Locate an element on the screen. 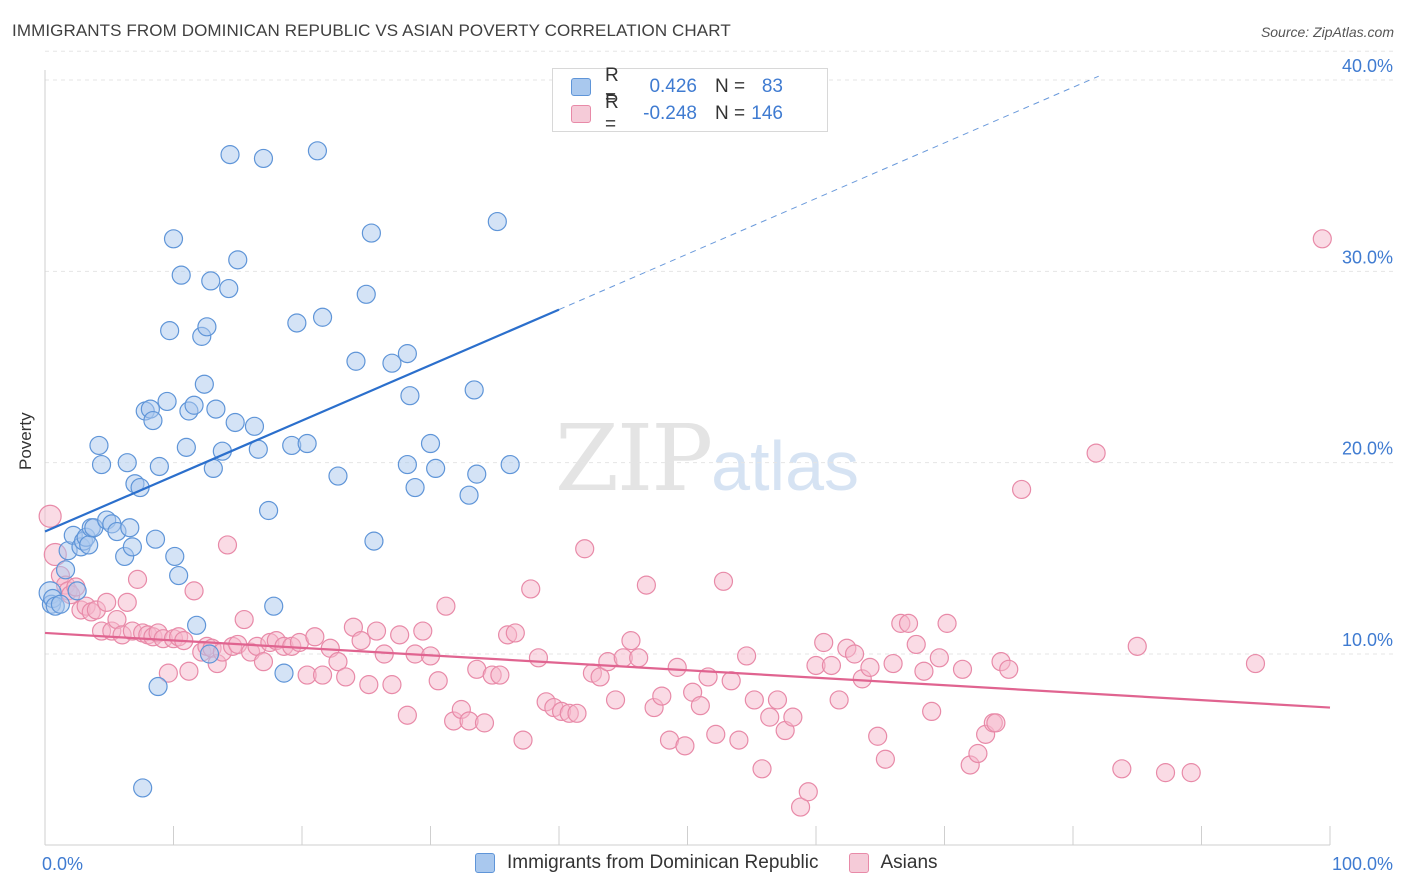  legend-item-asians: Asians is located at coordinates (893, 863).